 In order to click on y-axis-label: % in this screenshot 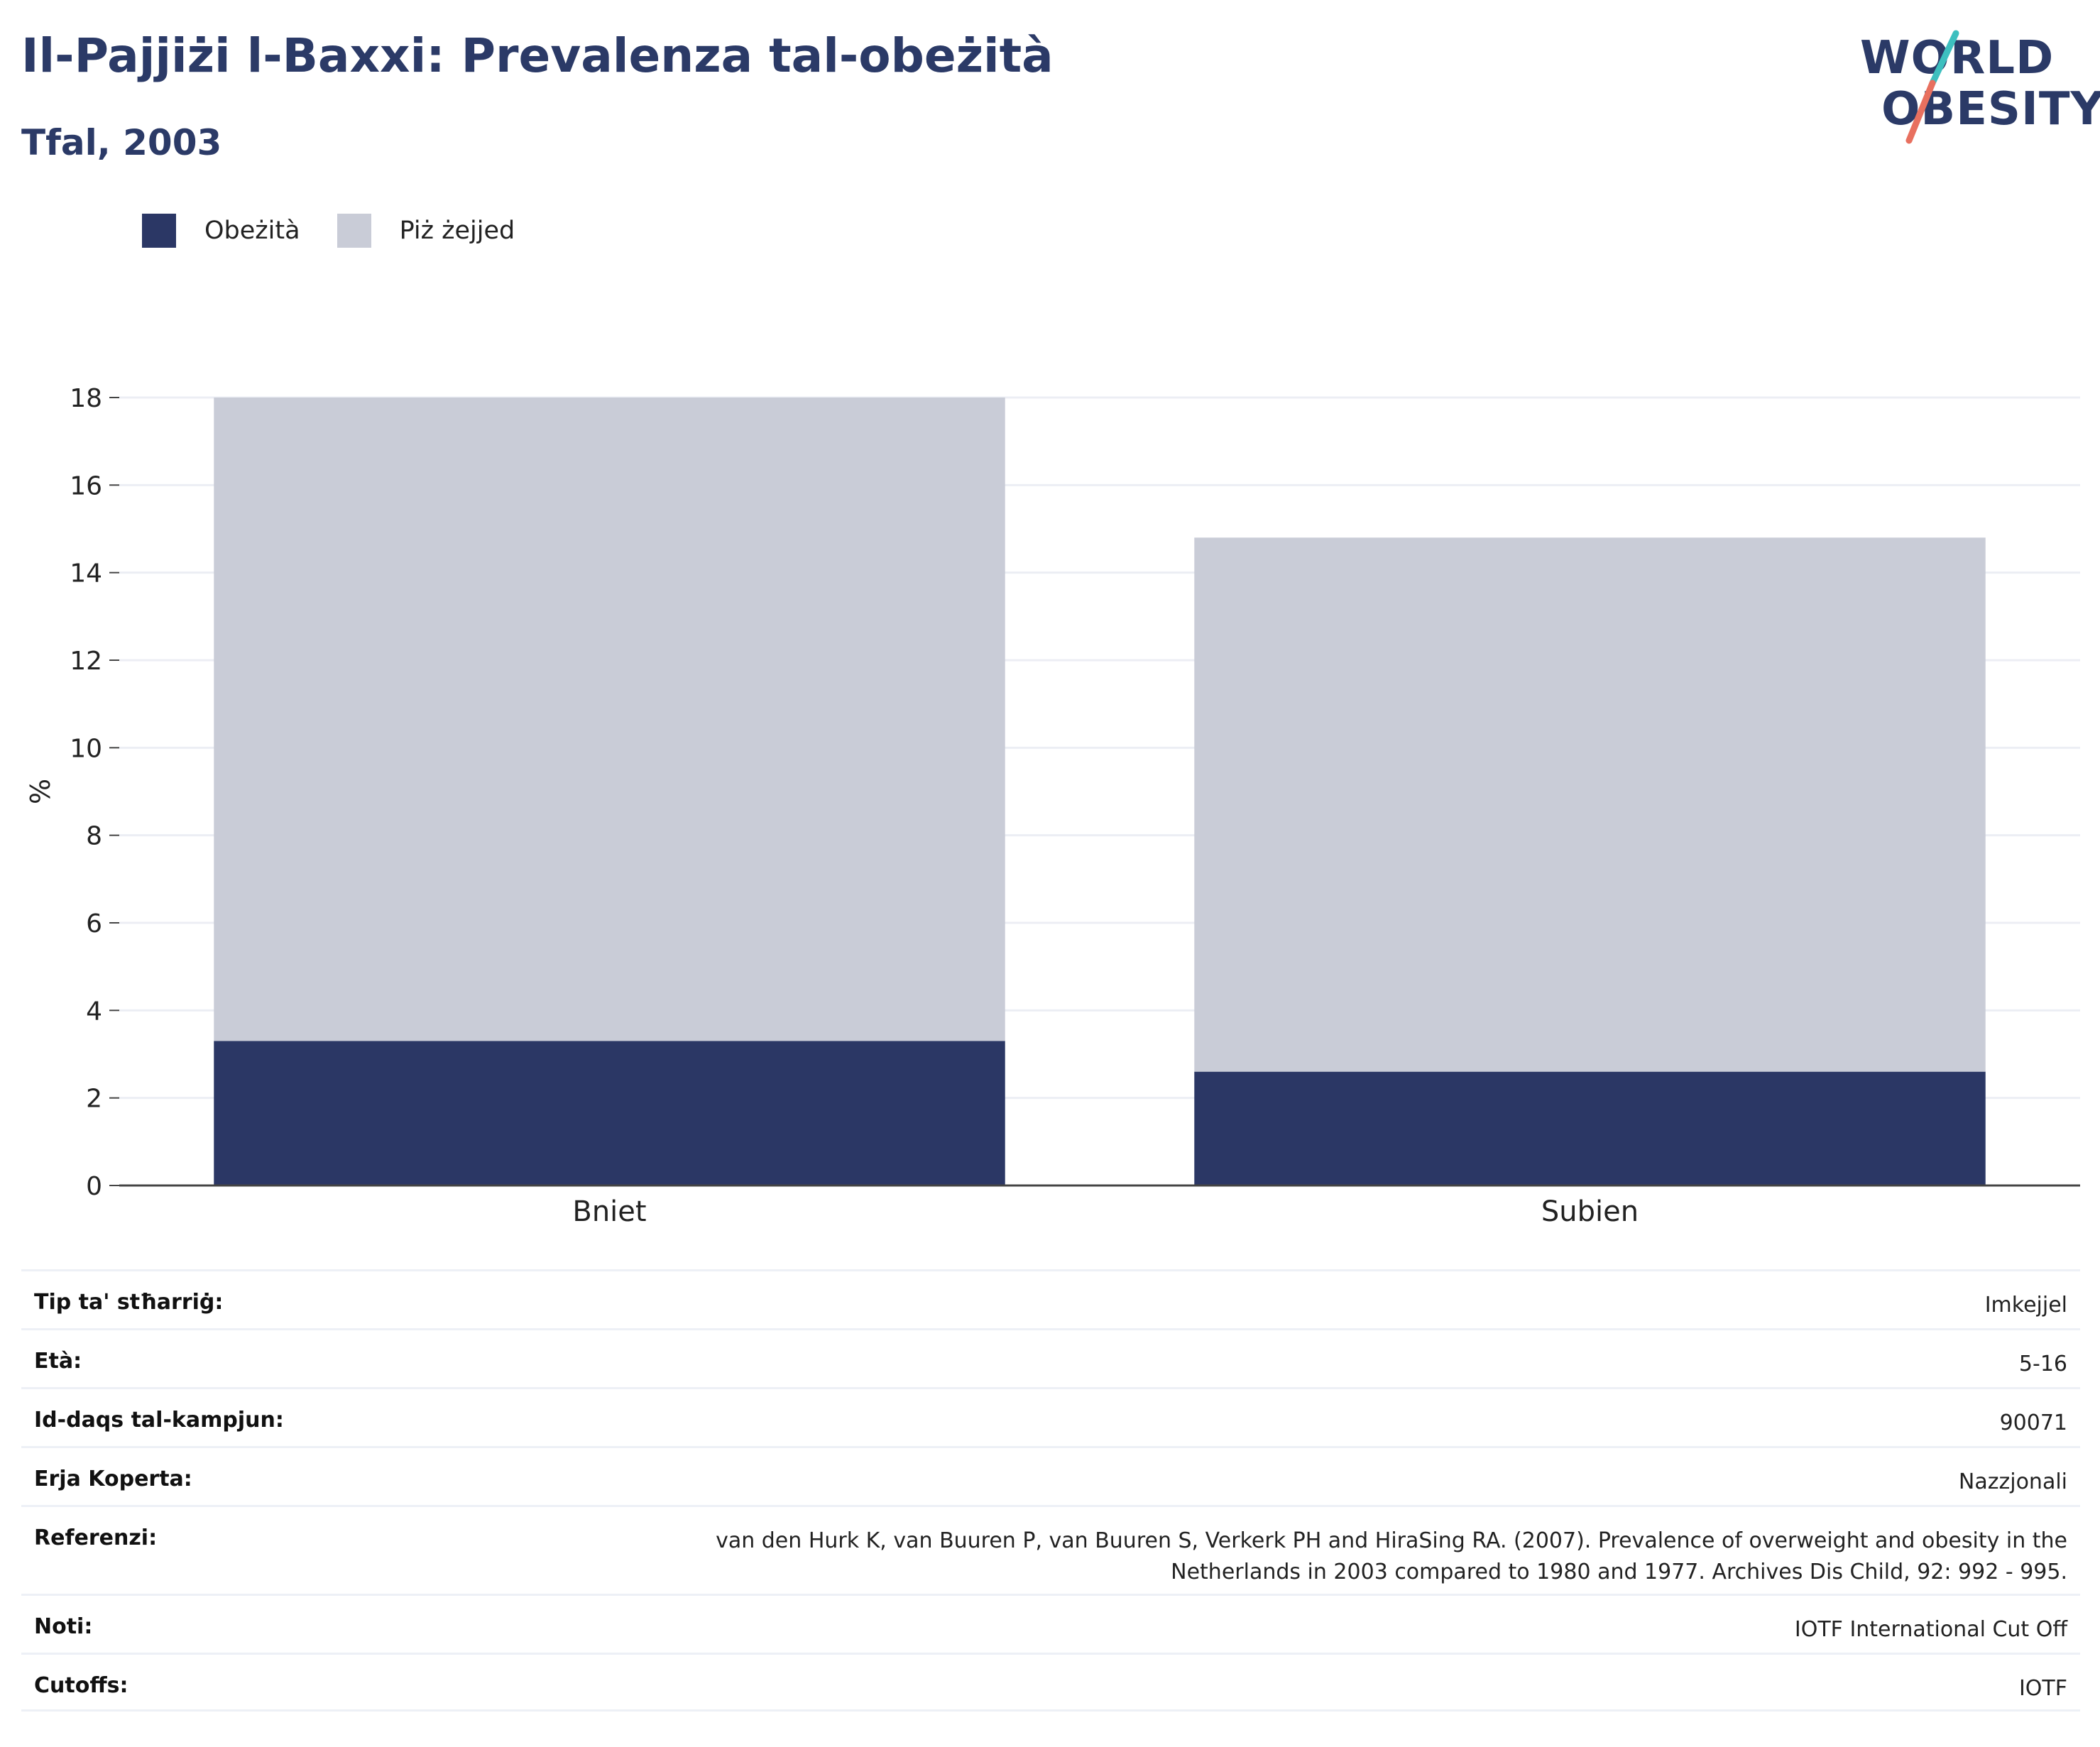, I will do `click(40, 791)`.